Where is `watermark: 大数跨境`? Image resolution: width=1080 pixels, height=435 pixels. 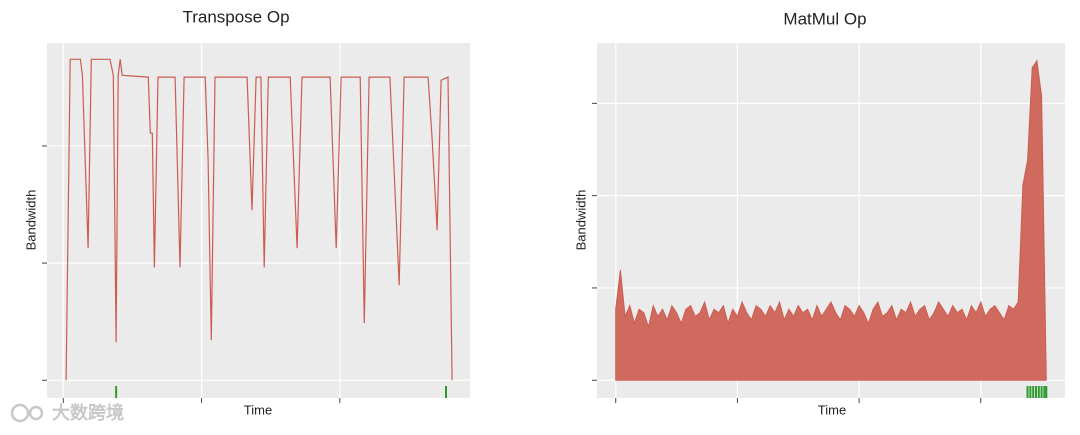
watermark: 大数跨境 is located at coordinates (67, 412).